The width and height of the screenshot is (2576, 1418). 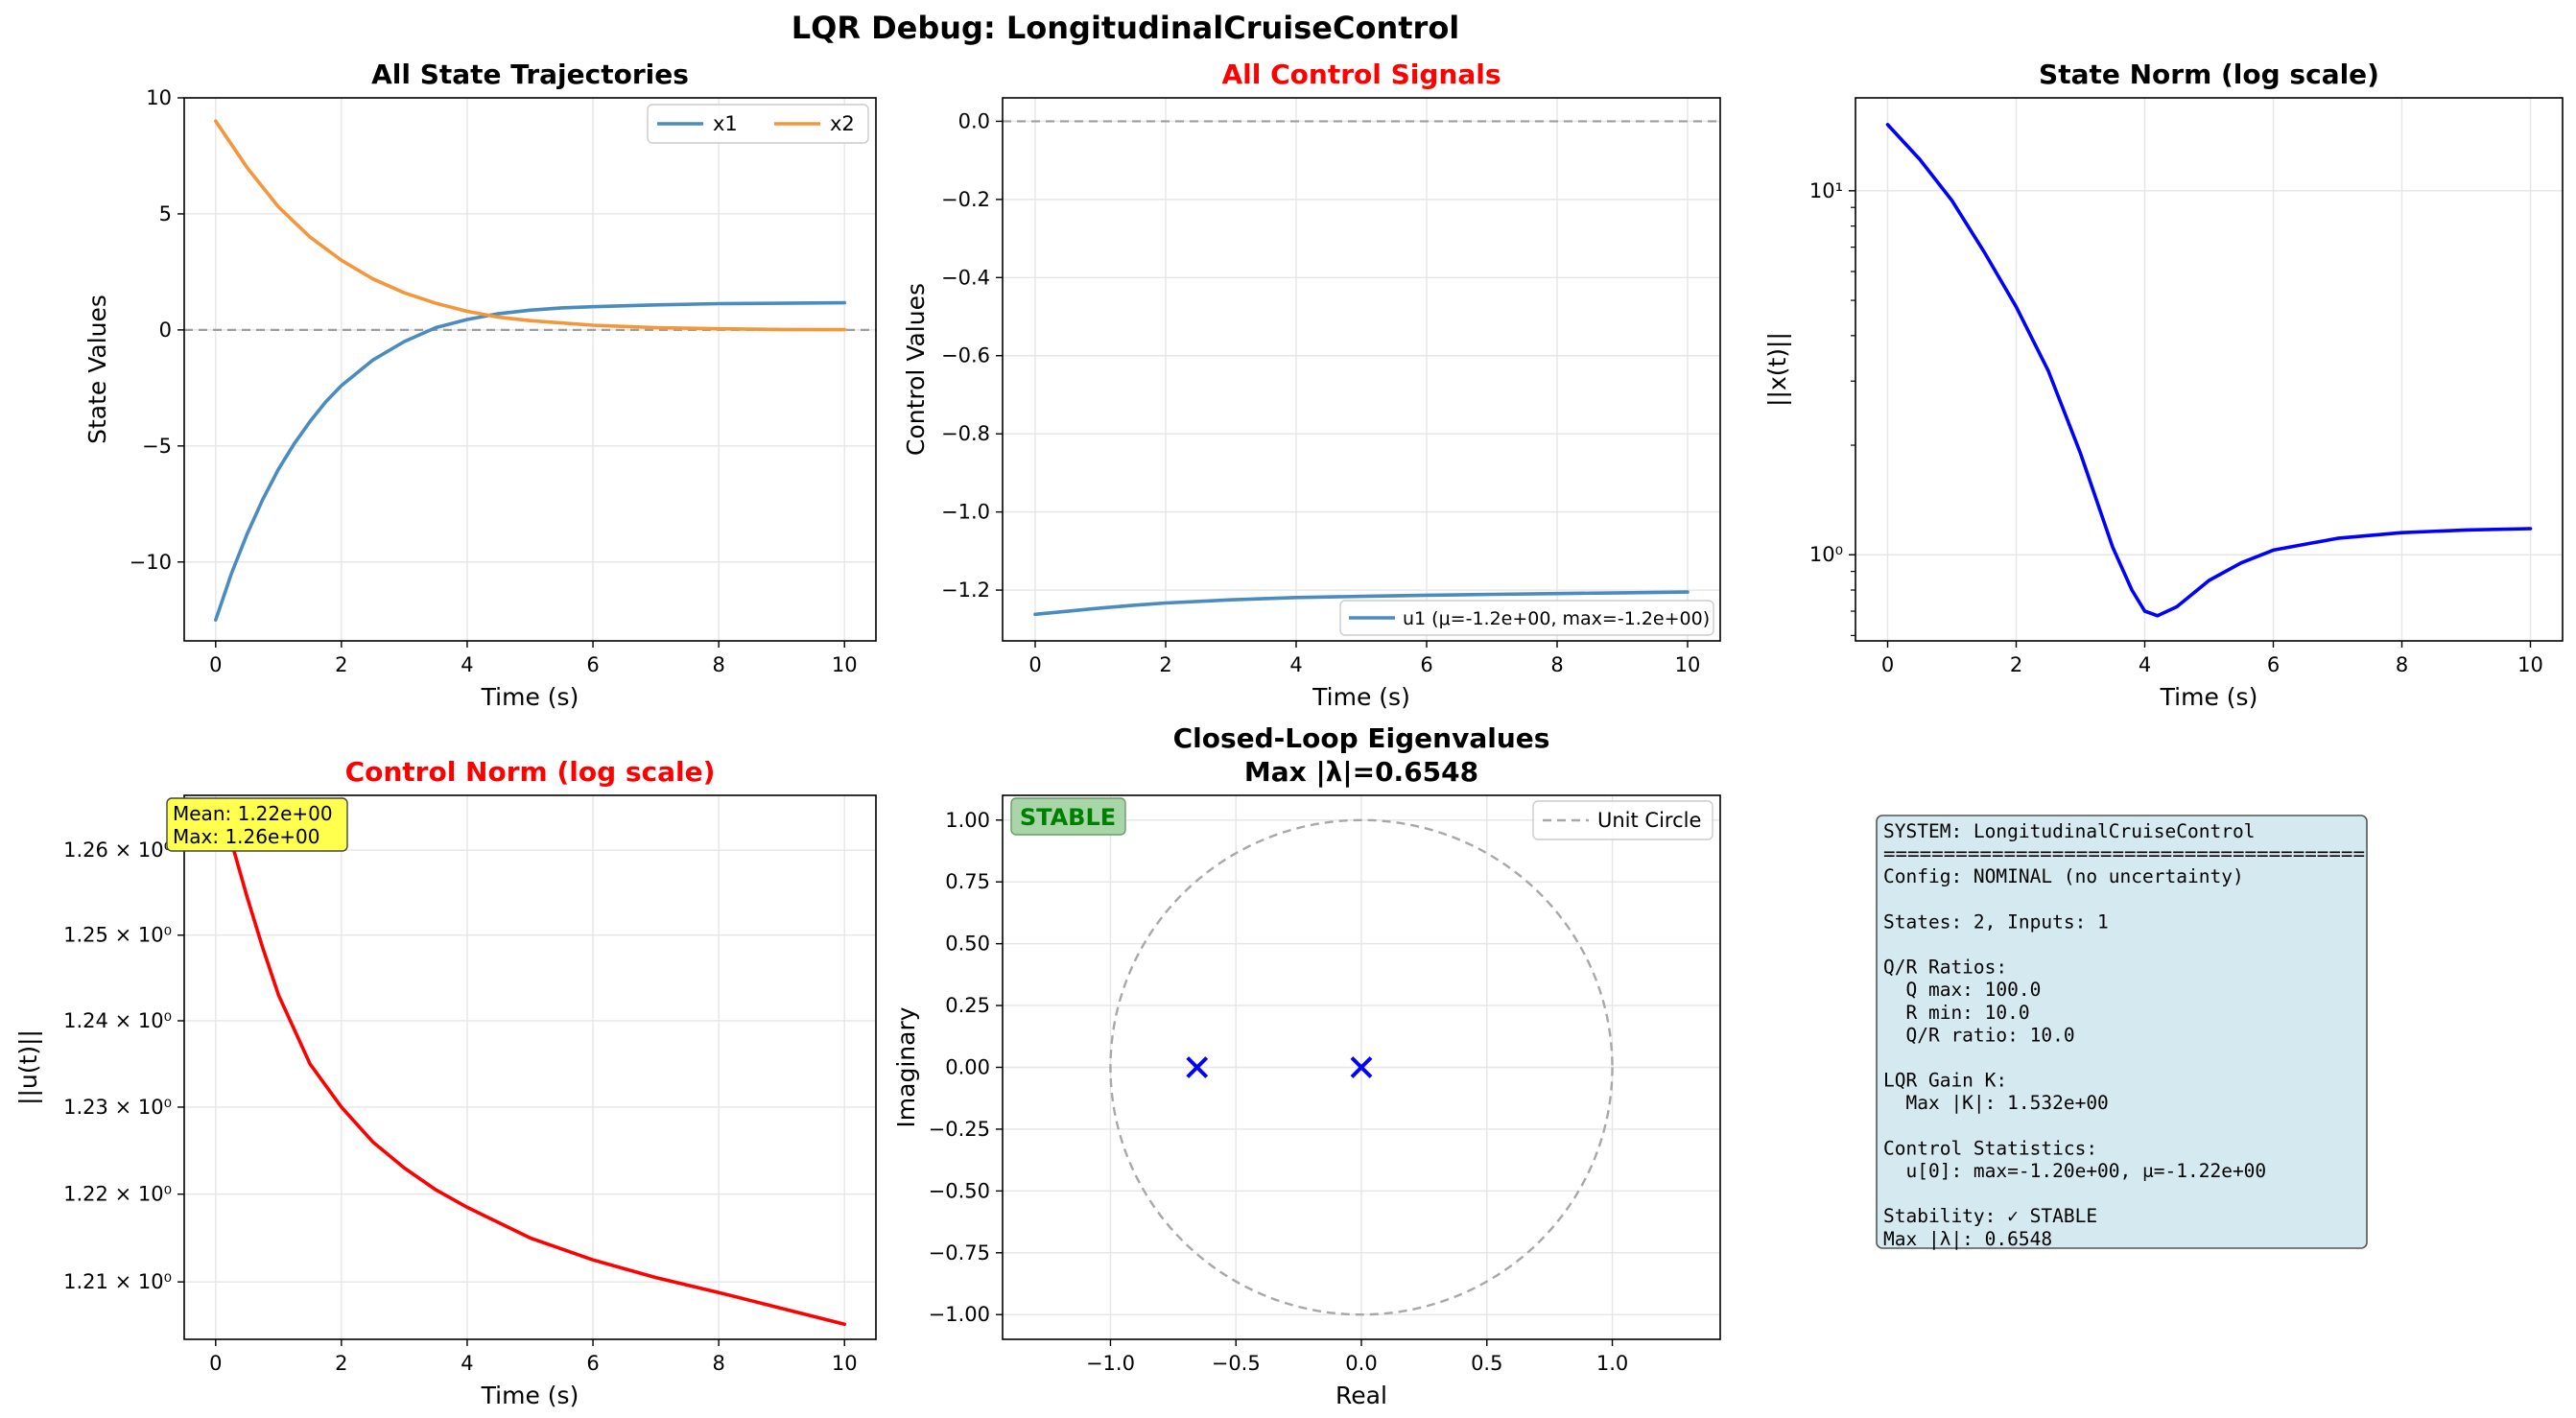 I want to click on info-line: Stability: ✓ STABLE, so click(x=1990, y=1216).